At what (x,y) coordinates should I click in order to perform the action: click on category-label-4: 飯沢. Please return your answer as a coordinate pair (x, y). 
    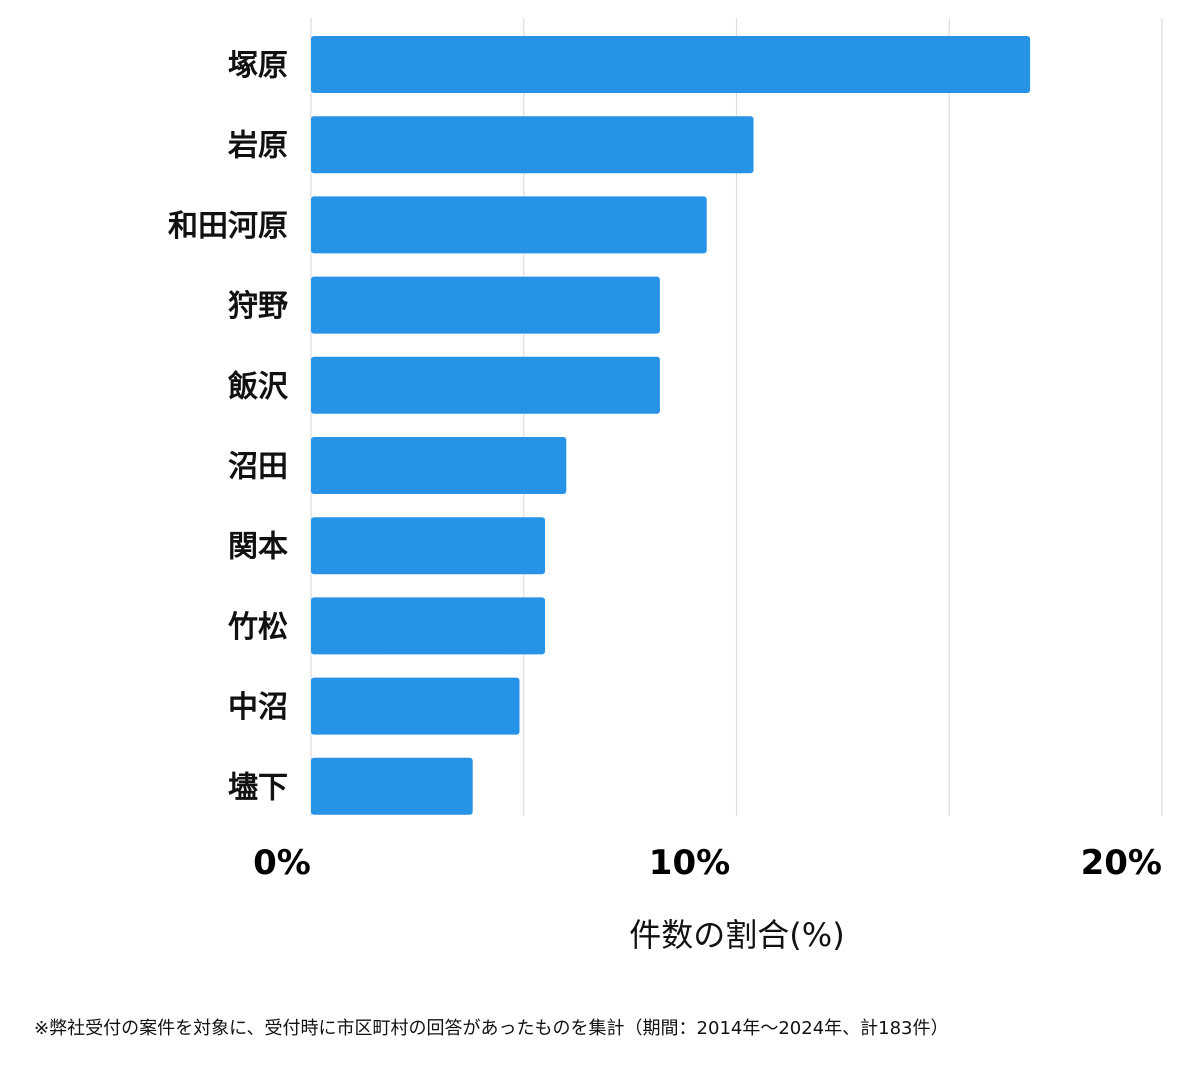
    Looking at the image, I should click on (258, 386).